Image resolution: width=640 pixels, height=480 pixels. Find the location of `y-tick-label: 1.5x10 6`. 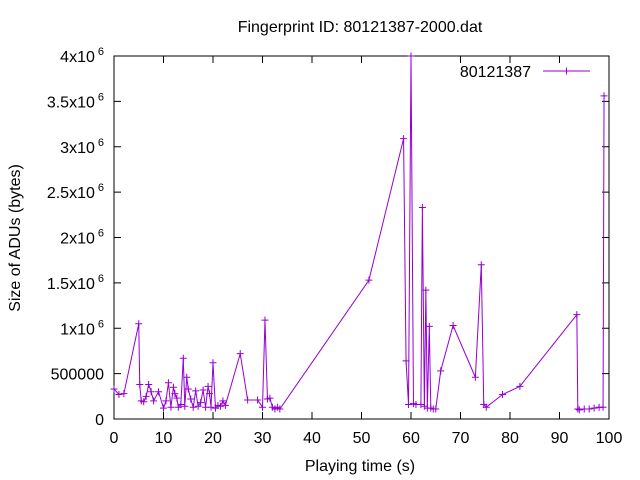

y-tick-label: 1.5x10 6 is located at coordinates (75, 283).